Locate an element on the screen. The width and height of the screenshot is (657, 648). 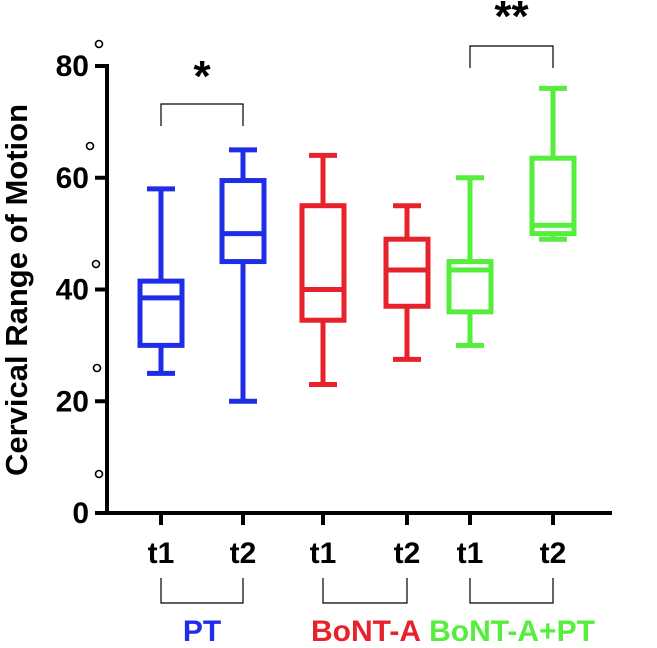
significance-annotations: *** is located at coordinates (357, 63).